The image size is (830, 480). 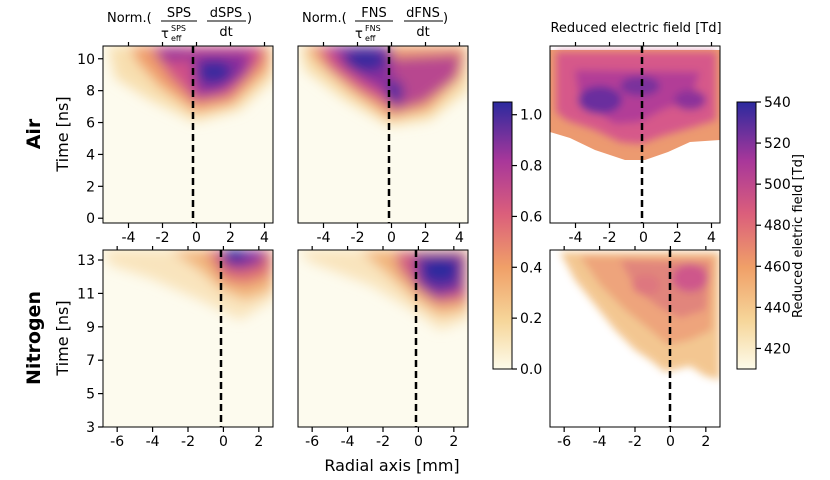 I want to click on panel-nitrogen-fns, so click(x=383, y=338).